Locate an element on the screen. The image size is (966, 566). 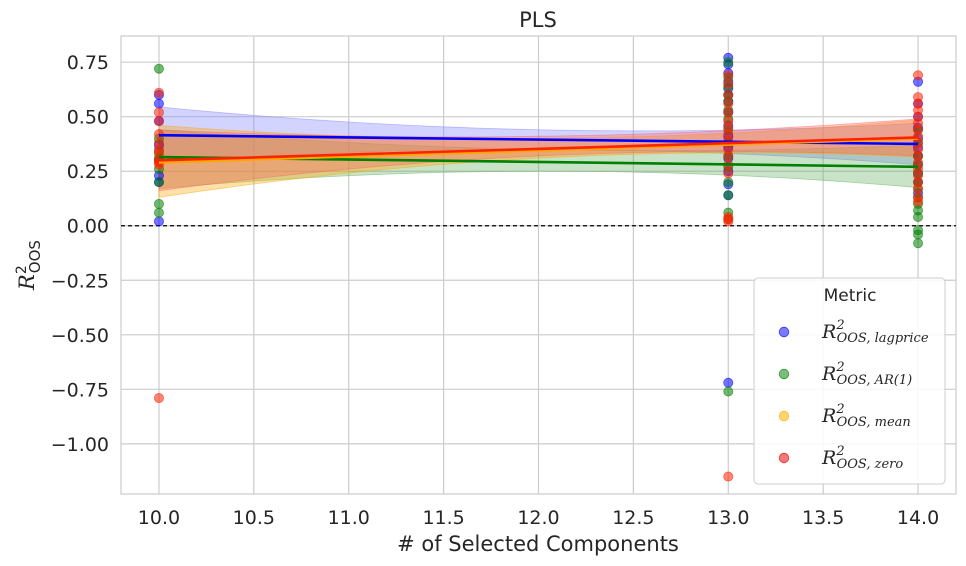
x-tick-label: 13.5 is located at coordinates (823, 518).